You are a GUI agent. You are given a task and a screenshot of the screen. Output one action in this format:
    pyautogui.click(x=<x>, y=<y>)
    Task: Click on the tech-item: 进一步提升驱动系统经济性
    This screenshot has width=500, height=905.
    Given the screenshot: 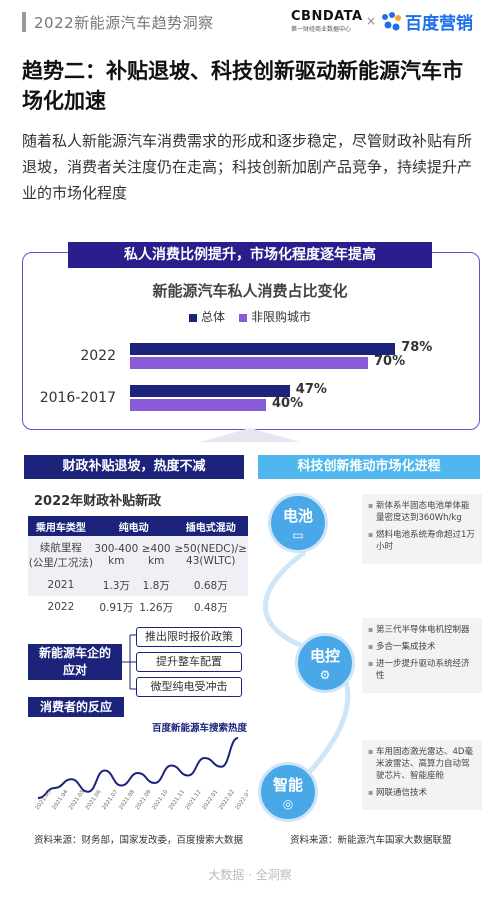 What is the action you would take?
    pyautogui.click(x=422, y=670)
    